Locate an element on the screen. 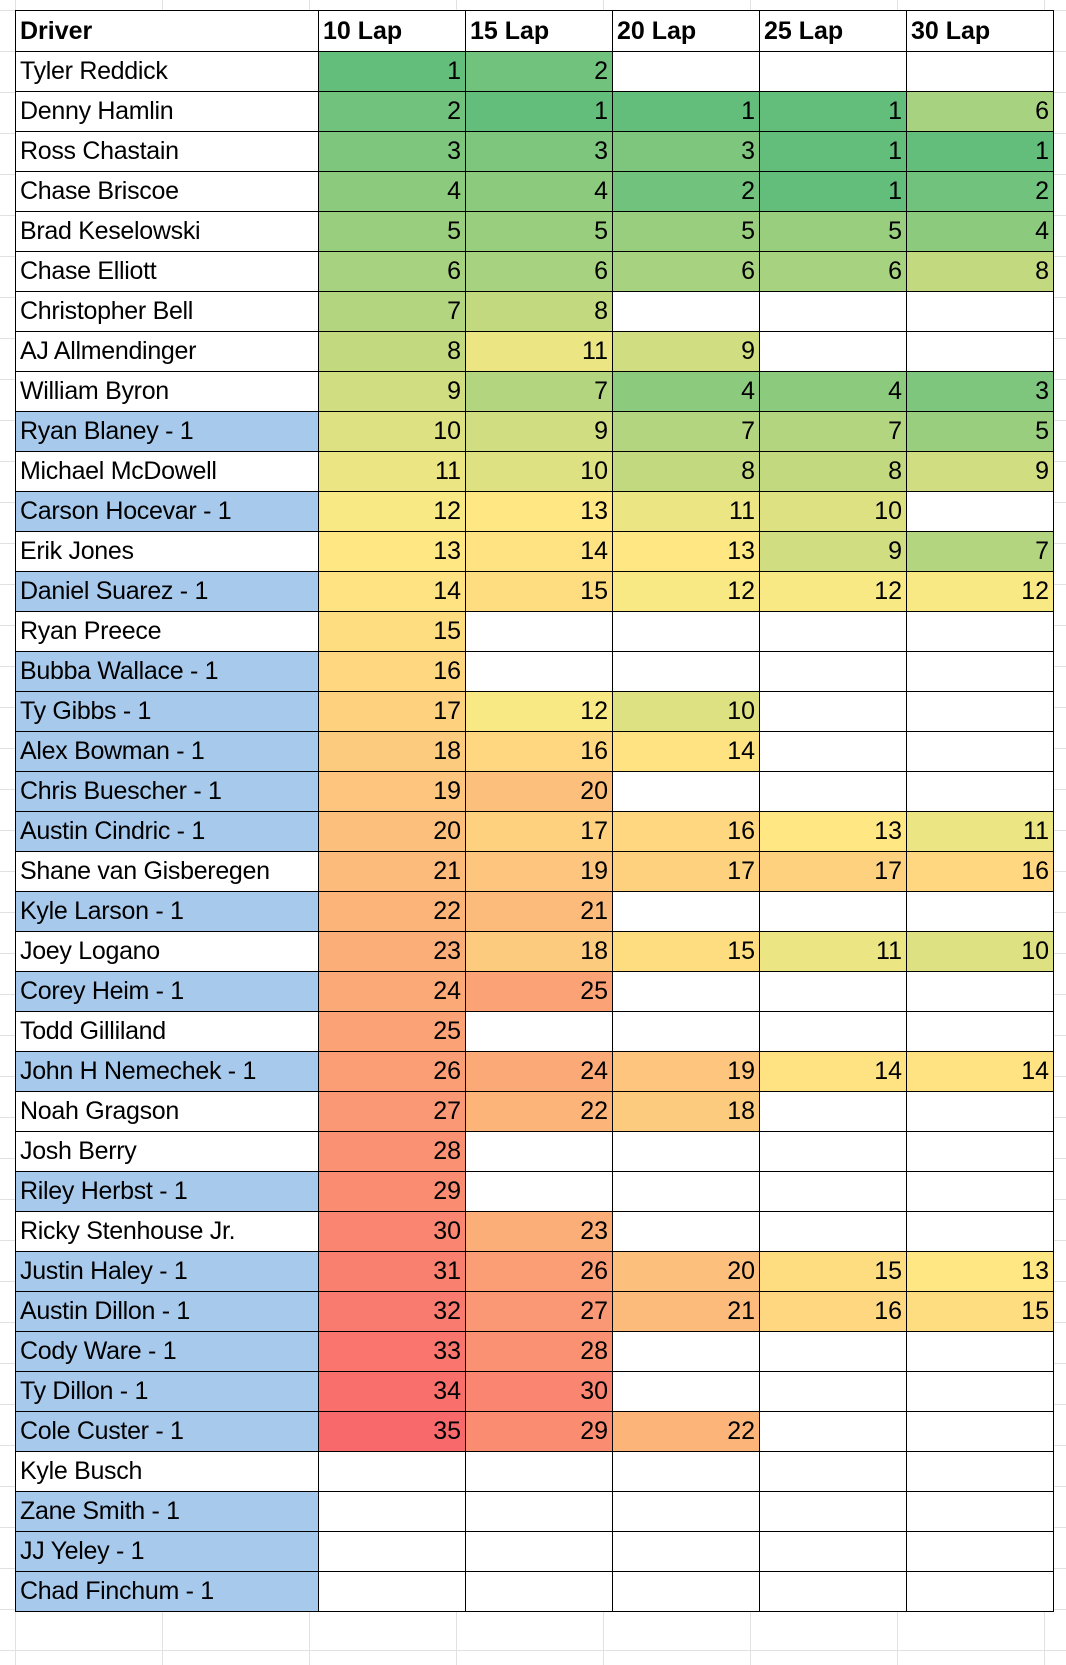  cell-10-lap is located at coordinates (392, 1591).